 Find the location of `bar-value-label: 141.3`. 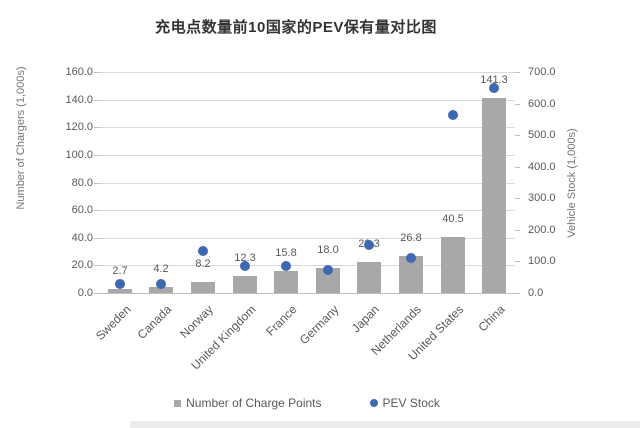

bar-value-label: 141.3 is located at coordinates (494, 80).